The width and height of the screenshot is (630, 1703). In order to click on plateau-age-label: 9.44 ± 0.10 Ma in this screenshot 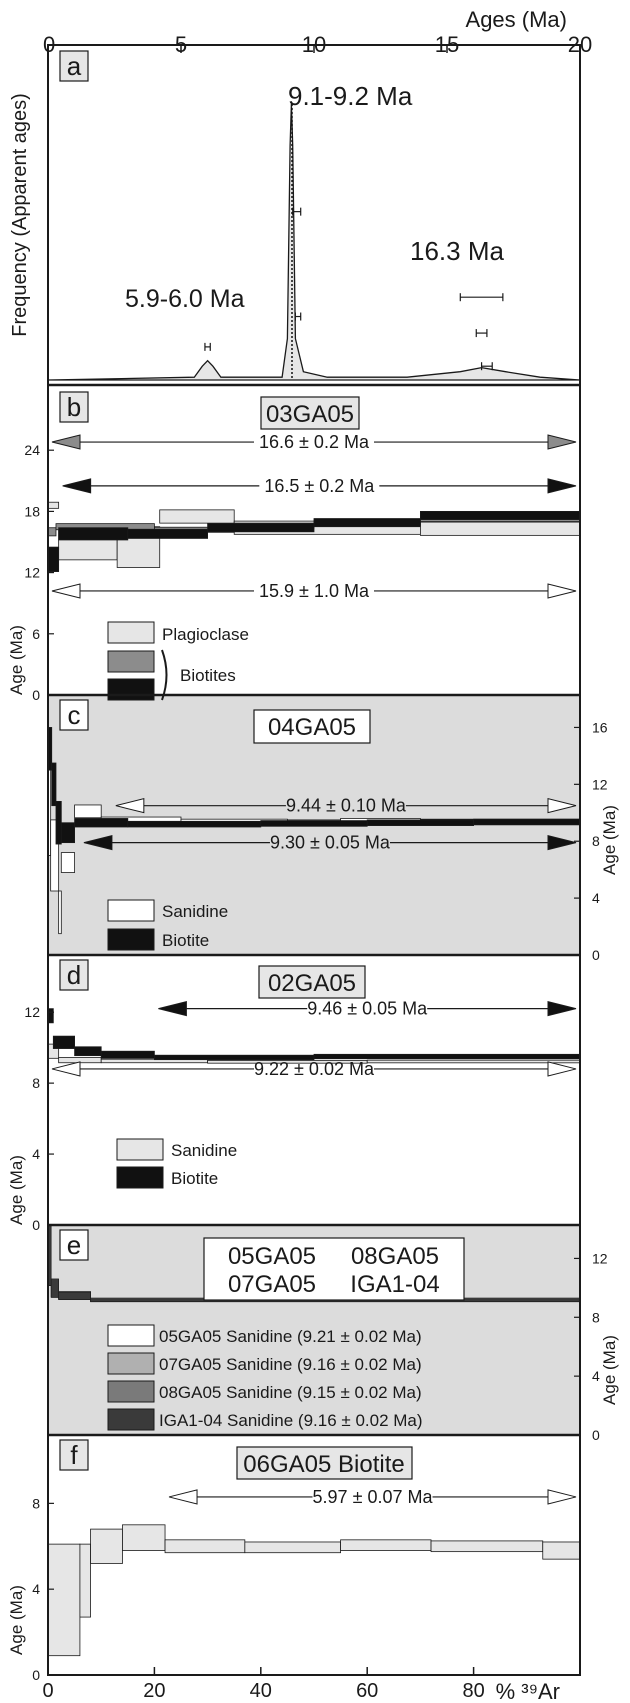, I will do `click(346, 806)`.